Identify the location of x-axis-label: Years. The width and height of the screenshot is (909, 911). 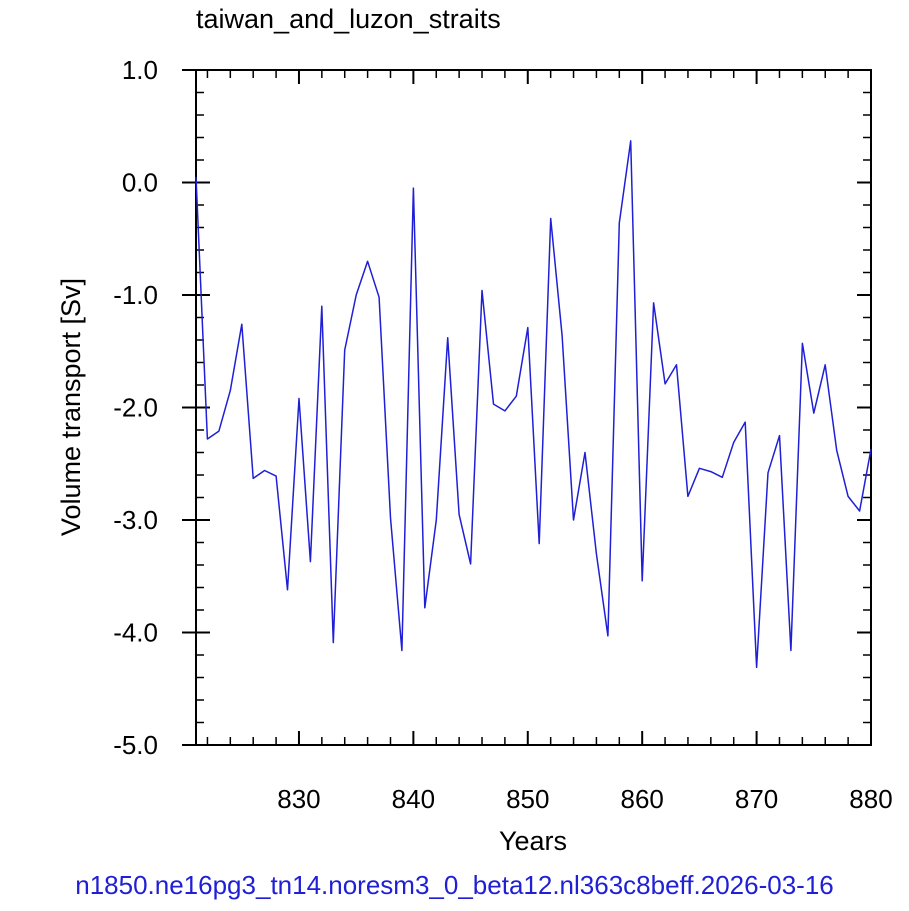
(533, 841).